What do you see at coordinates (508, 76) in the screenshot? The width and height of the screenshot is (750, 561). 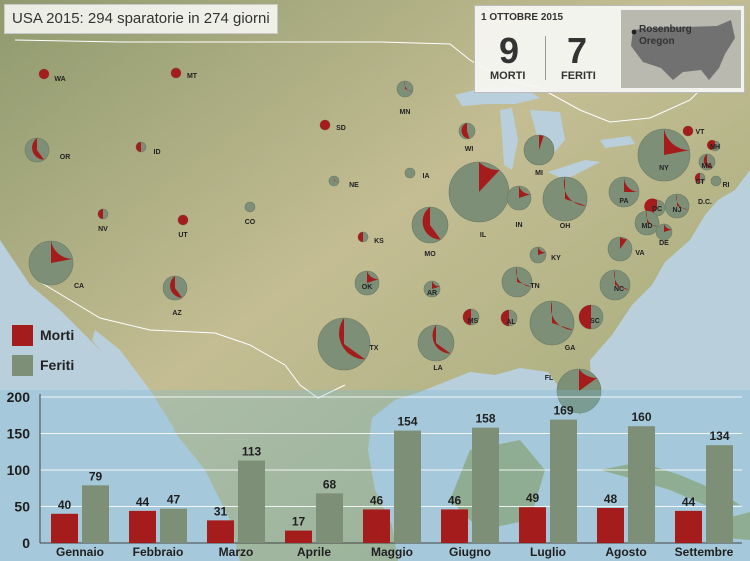 I see `morti-count-label: MORTI` at bounding box center [508, 76].